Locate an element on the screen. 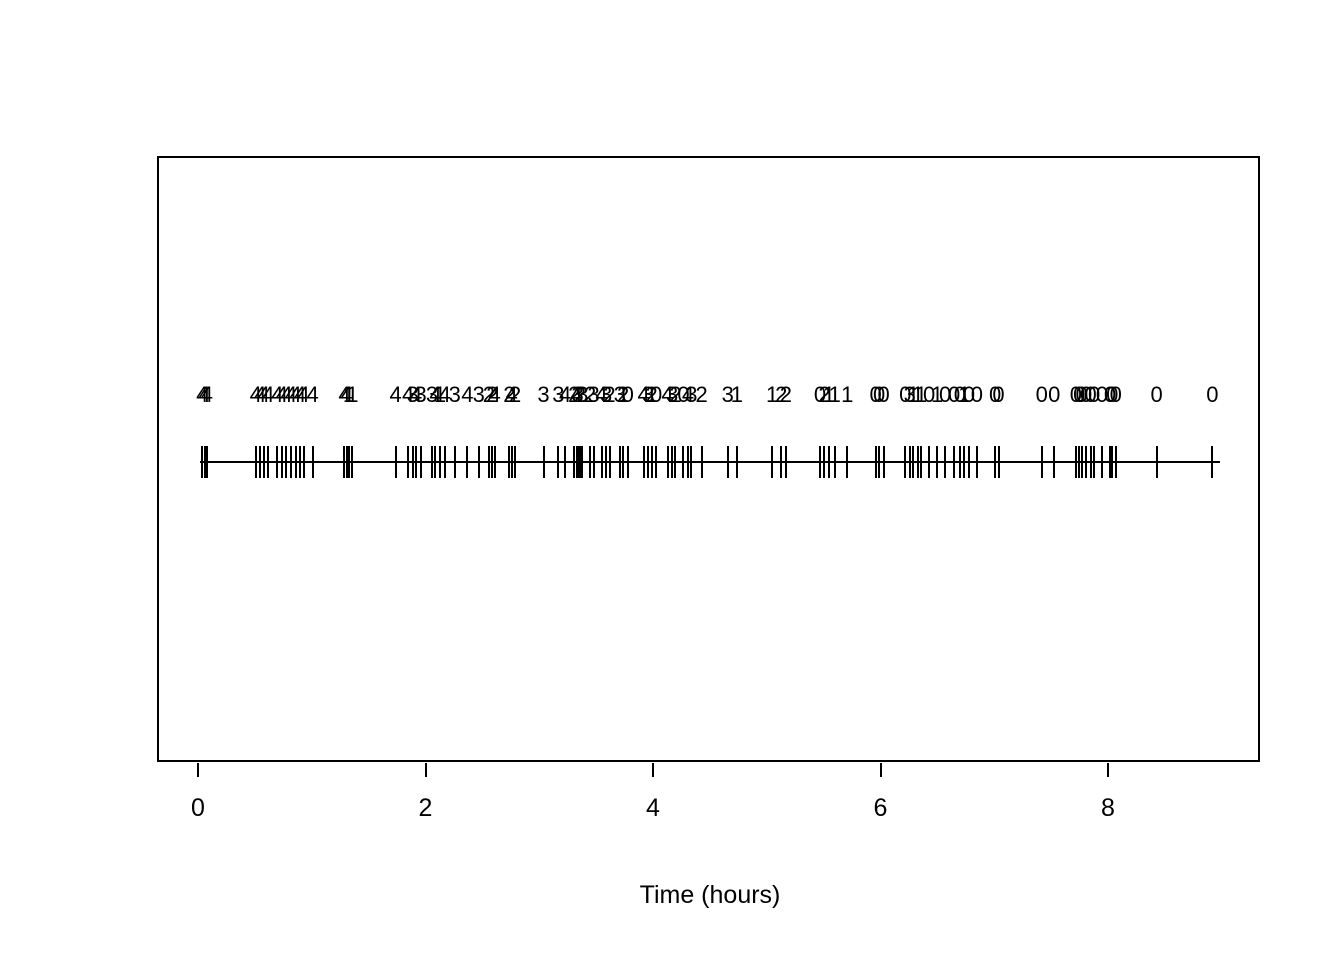 The height and width of the screenshot is (960, 1344). x-axis-title: Time (hours) is located at coordinates (710, 895).